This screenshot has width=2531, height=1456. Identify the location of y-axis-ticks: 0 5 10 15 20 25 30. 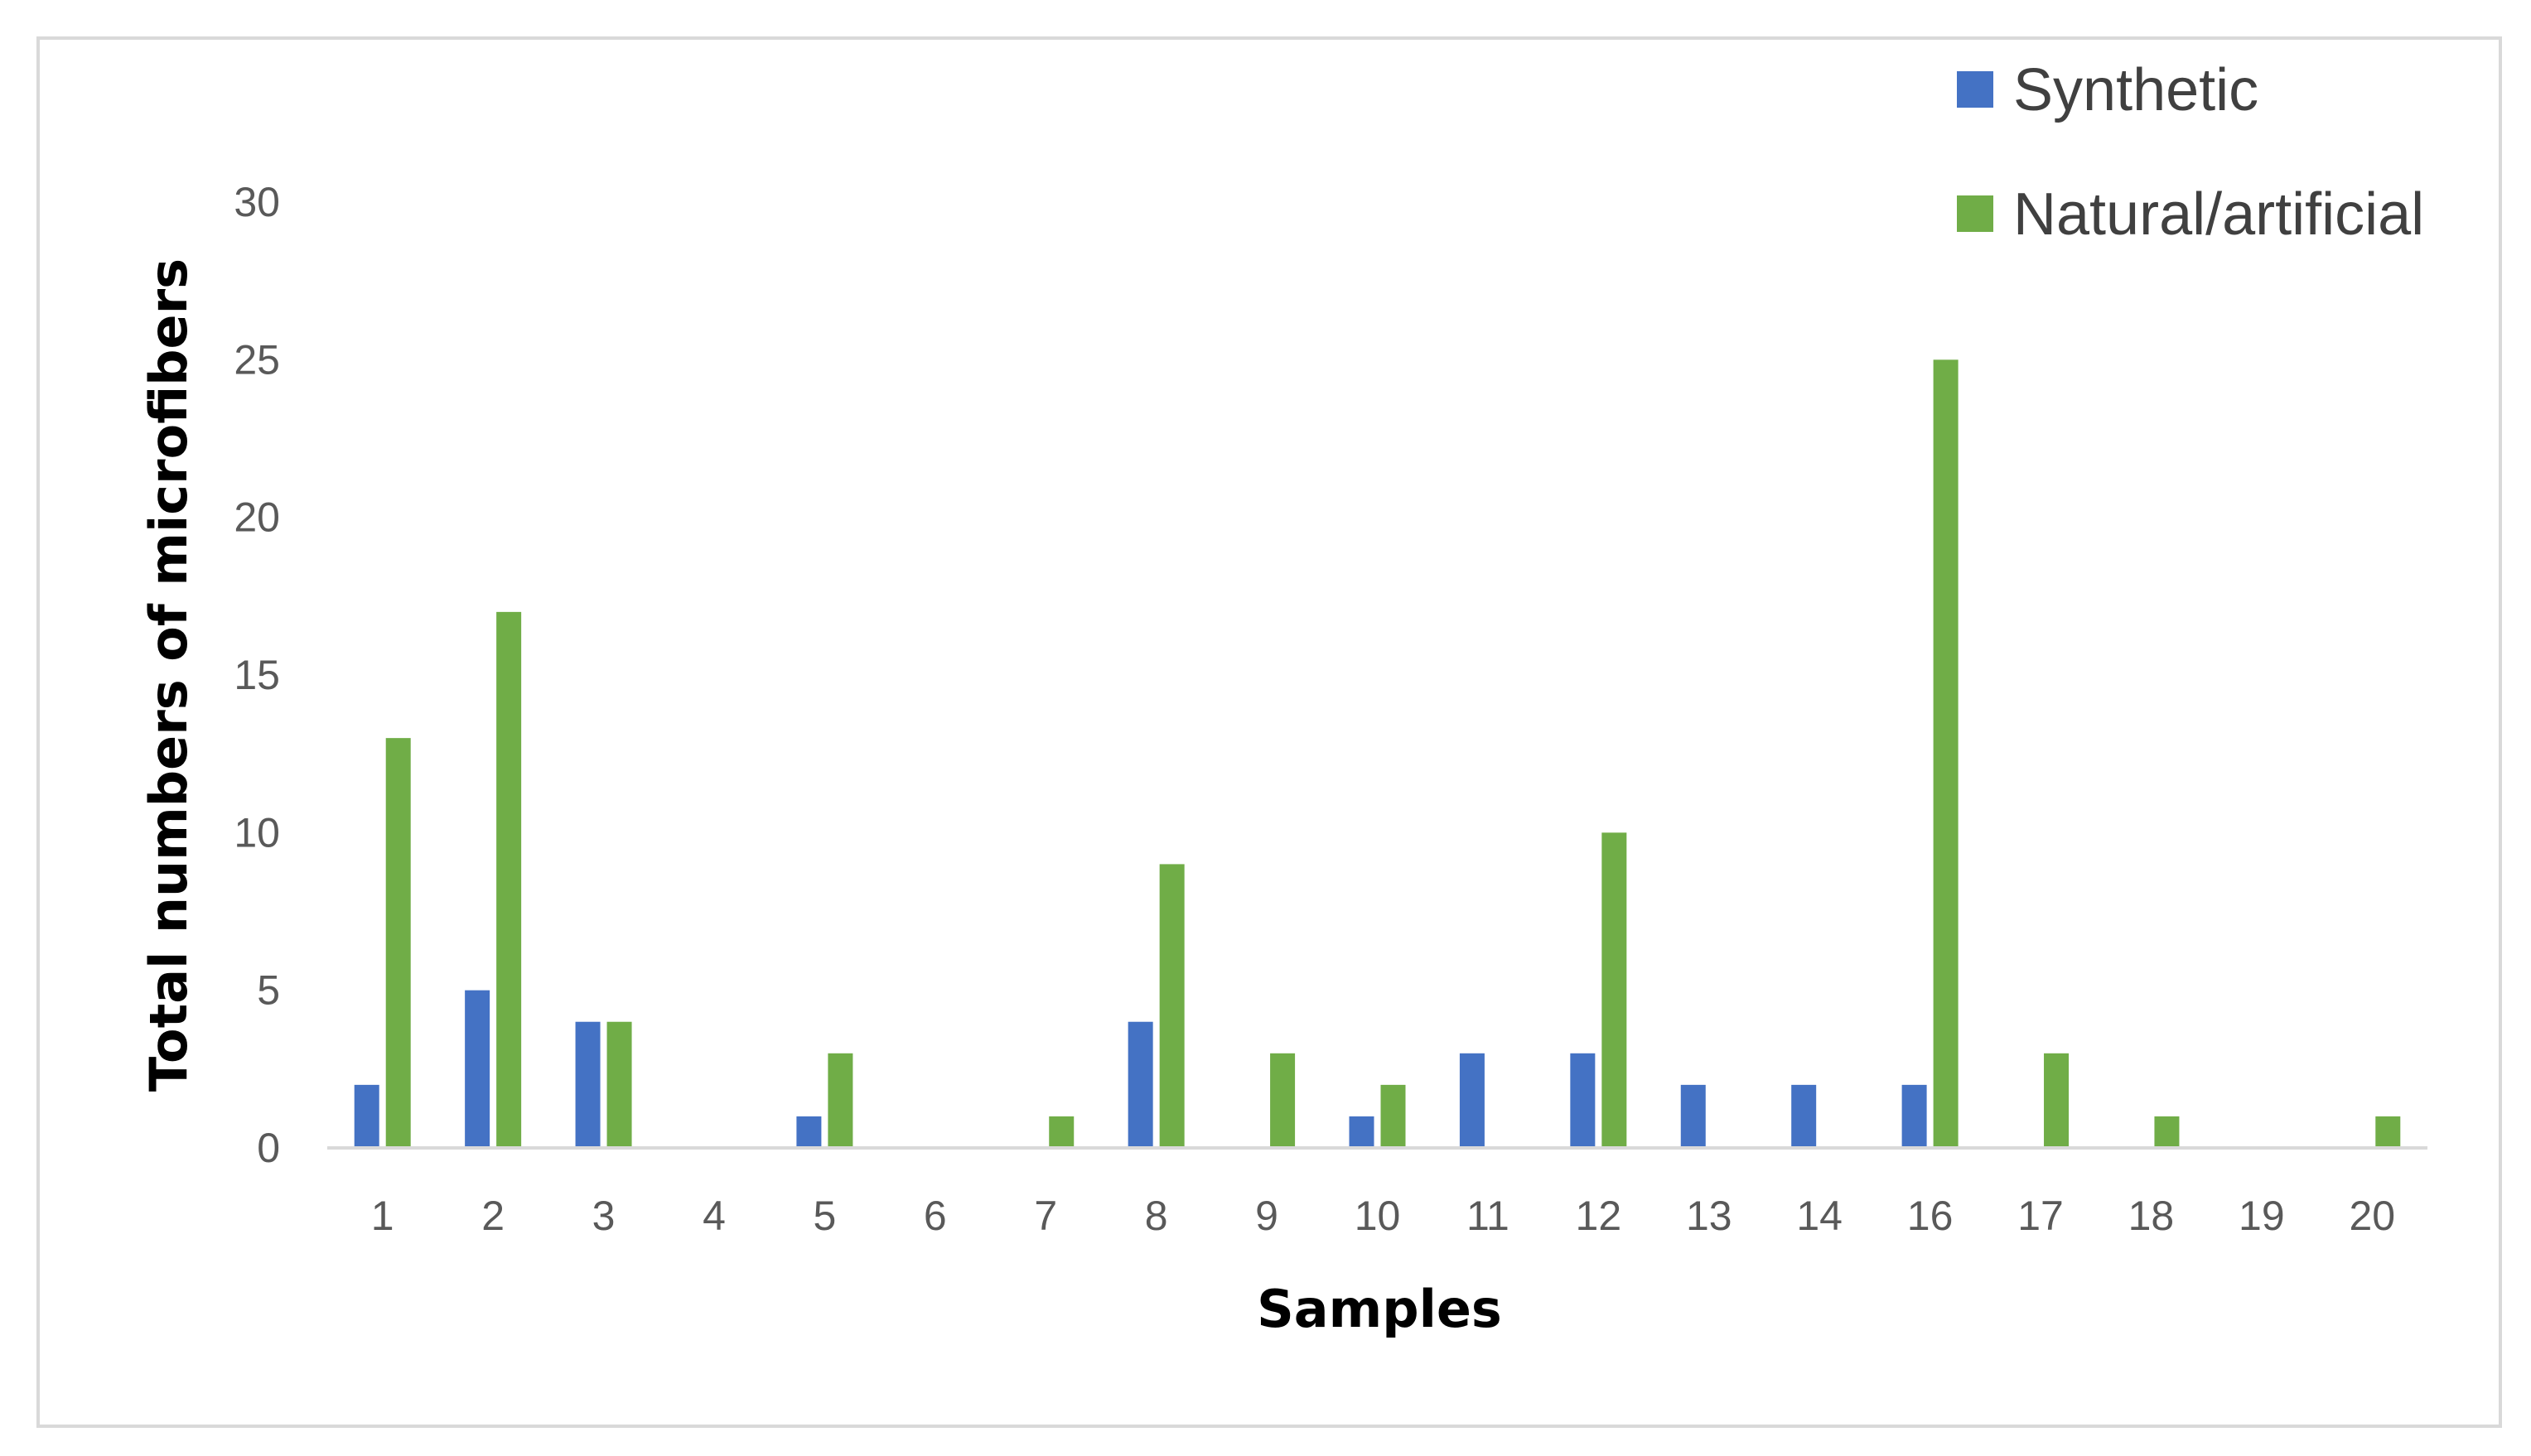
(257, 675).